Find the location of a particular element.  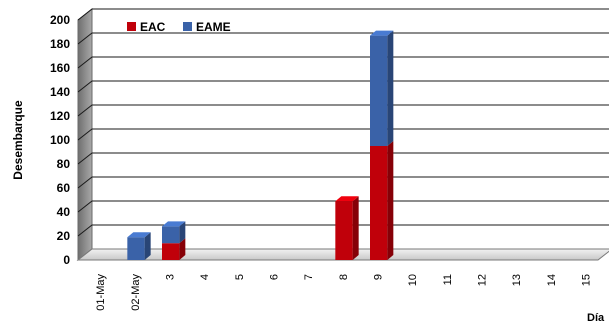

x-tick-label: 12 is located at coordinates (483, 280).